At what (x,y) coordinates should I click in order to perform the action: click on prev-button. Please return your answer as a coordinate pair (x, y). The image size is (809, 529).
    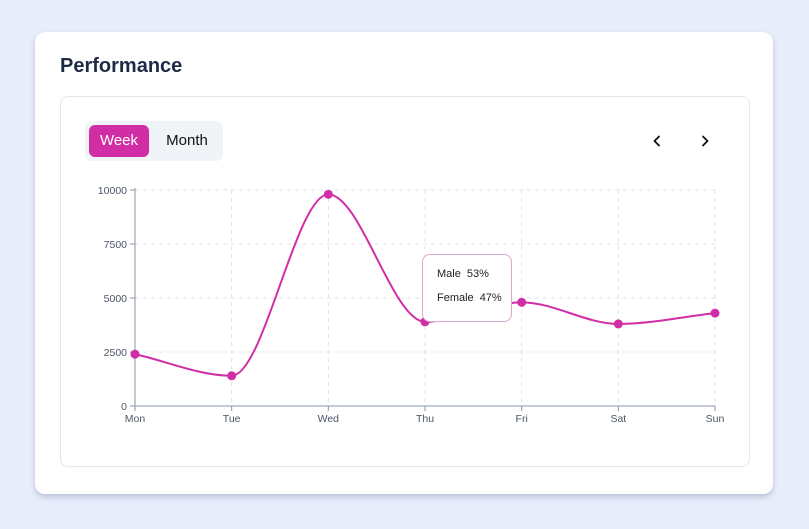
    Looking at the image, I should click on (657, 141).